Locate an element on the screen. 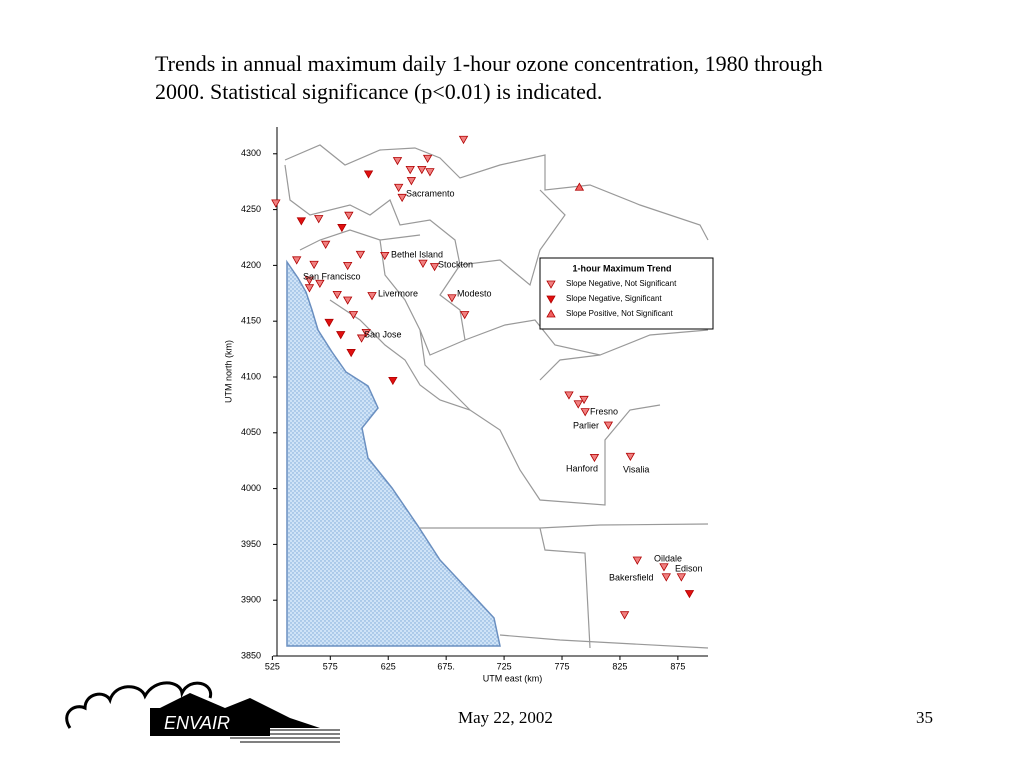 The width and height of the screenshot is (1024, 768). place-label: Fresno is located at coordinates (604, 411).